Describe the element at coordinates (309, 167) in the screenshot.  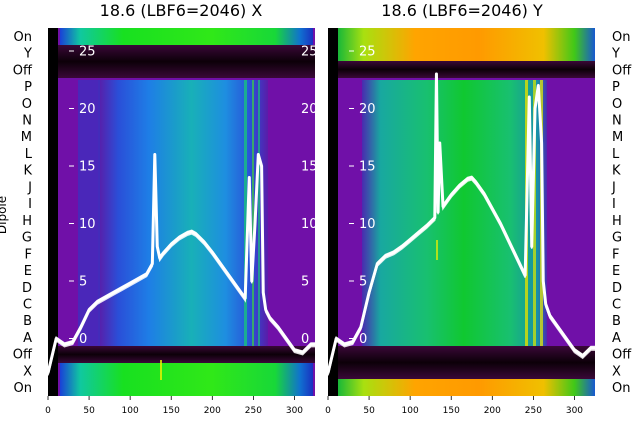
I see `overlay-tick-label-edge: 15` at that location.